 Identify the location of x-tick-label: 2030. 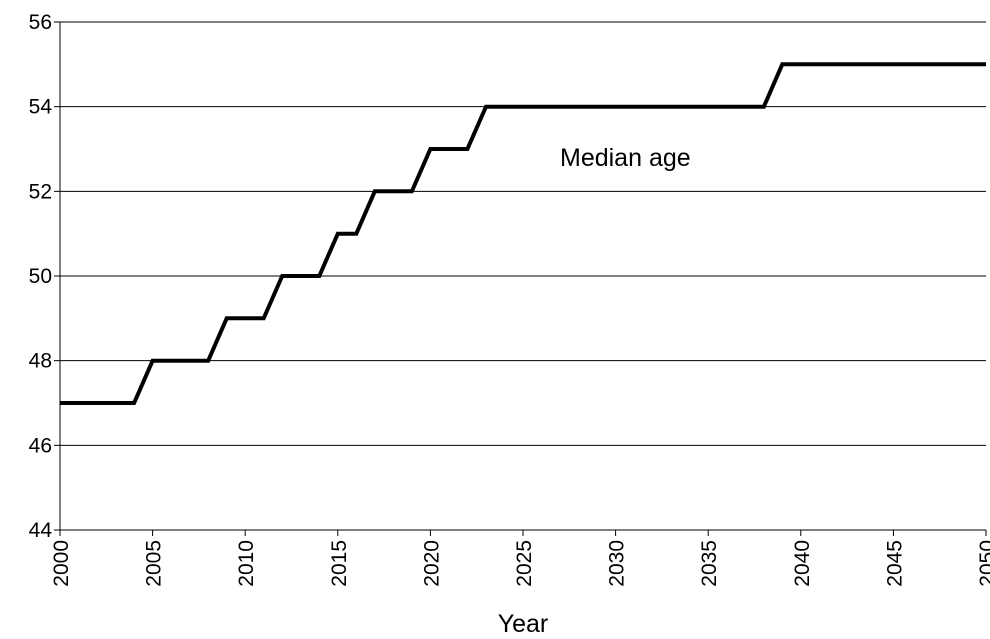
(617, 563).